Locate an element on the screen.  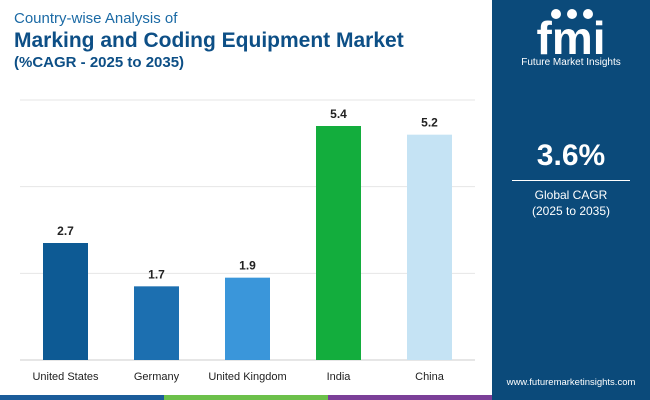
cagr-divider is located at coordinates (571, 180).